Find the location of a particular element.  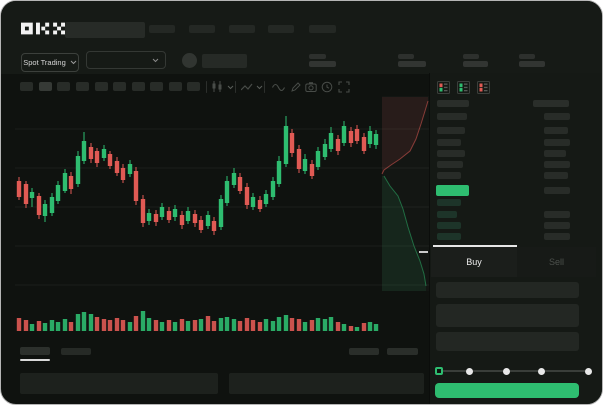

chart-type-icon is located at coordinates (247, 87).